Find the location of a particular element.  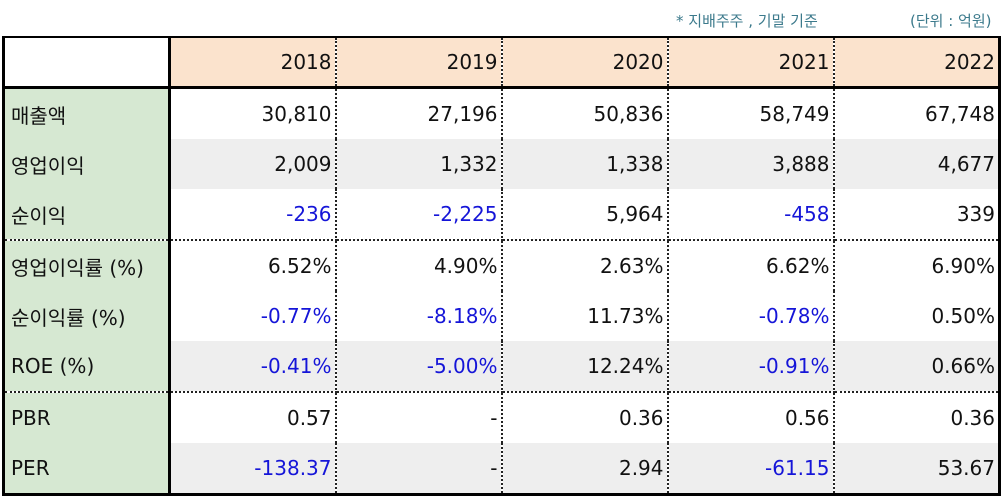

value-cell: 11.73% is located at coordinates (585, 316).